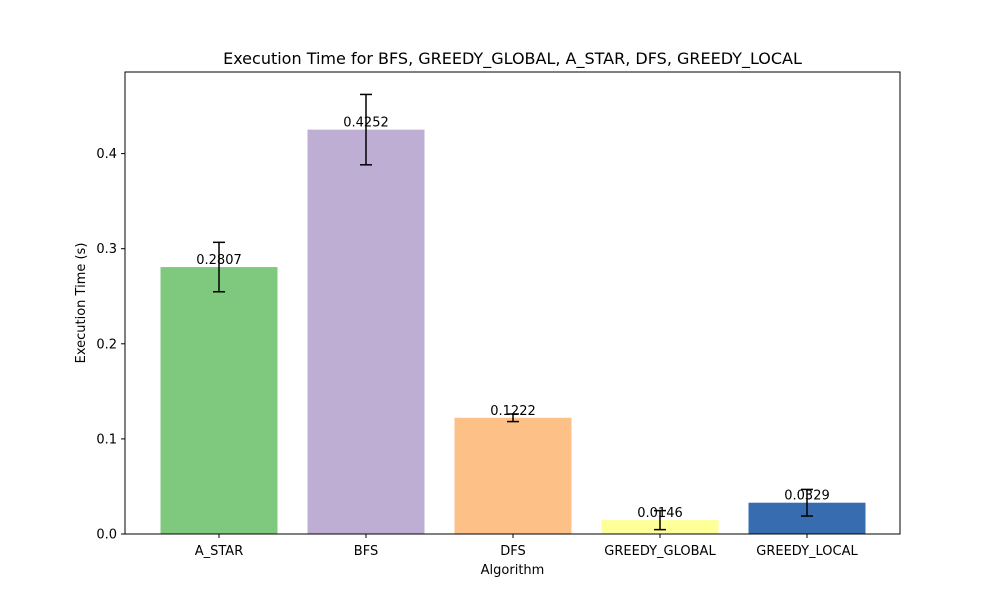  I want to click on y-axis-label: Execution Time (s), so click(81, 303).